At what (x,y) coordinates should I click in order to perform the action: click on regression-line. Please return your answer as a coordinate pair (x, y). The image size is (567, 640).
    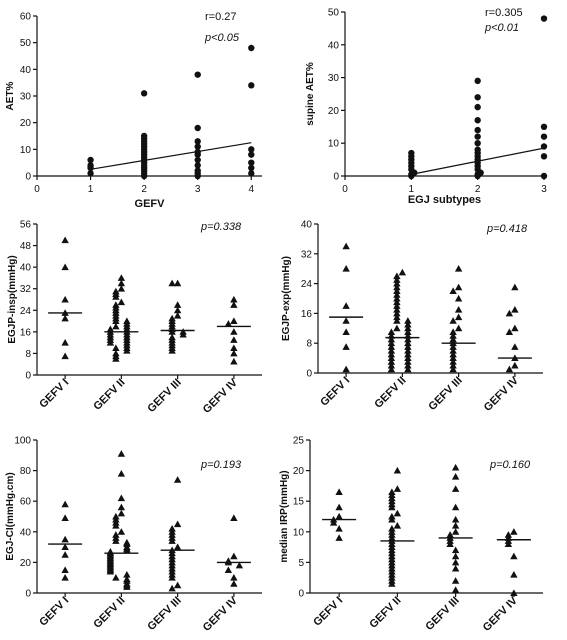
    Looking at the image, I should click on (171, 156).